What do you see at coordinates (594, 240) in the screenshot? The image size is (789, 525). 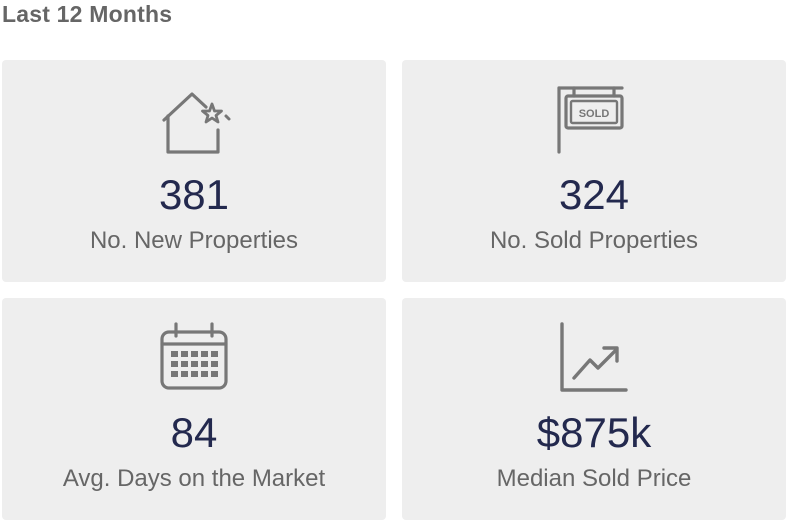 I see `sold-properties-label: No. Sold Properties` at bounding box center [594, 240].